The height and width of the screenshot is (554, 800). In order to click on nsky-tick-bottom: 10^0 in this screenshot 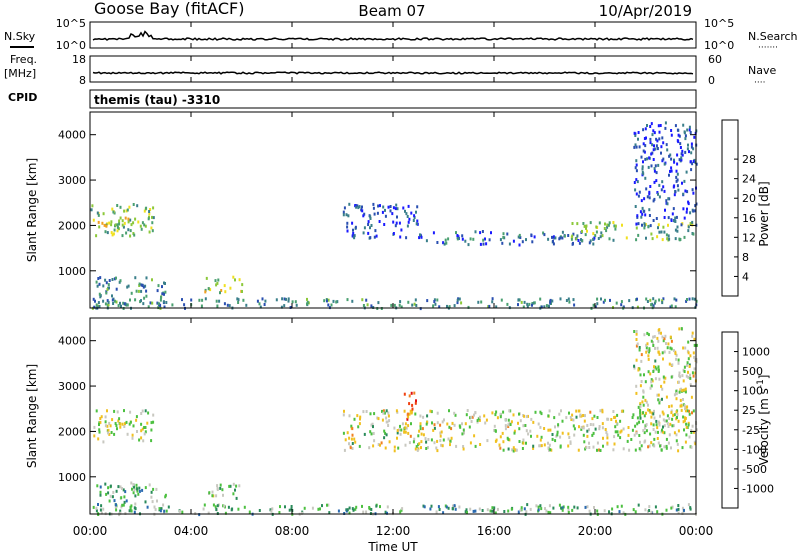, I will do `click(71, 45)`.